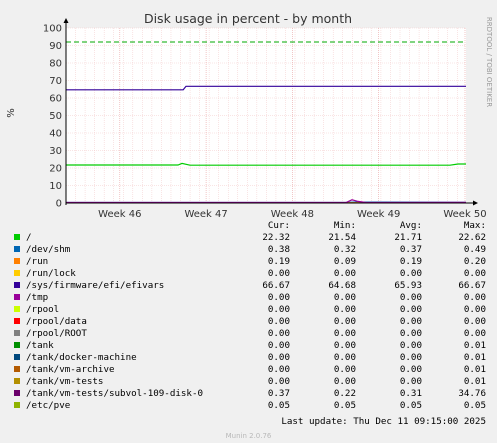  What do you see at coordinates (278, 393) in the screenshot?
I see `legend-cur-value: 0.37` at bounding box center [278, 393].